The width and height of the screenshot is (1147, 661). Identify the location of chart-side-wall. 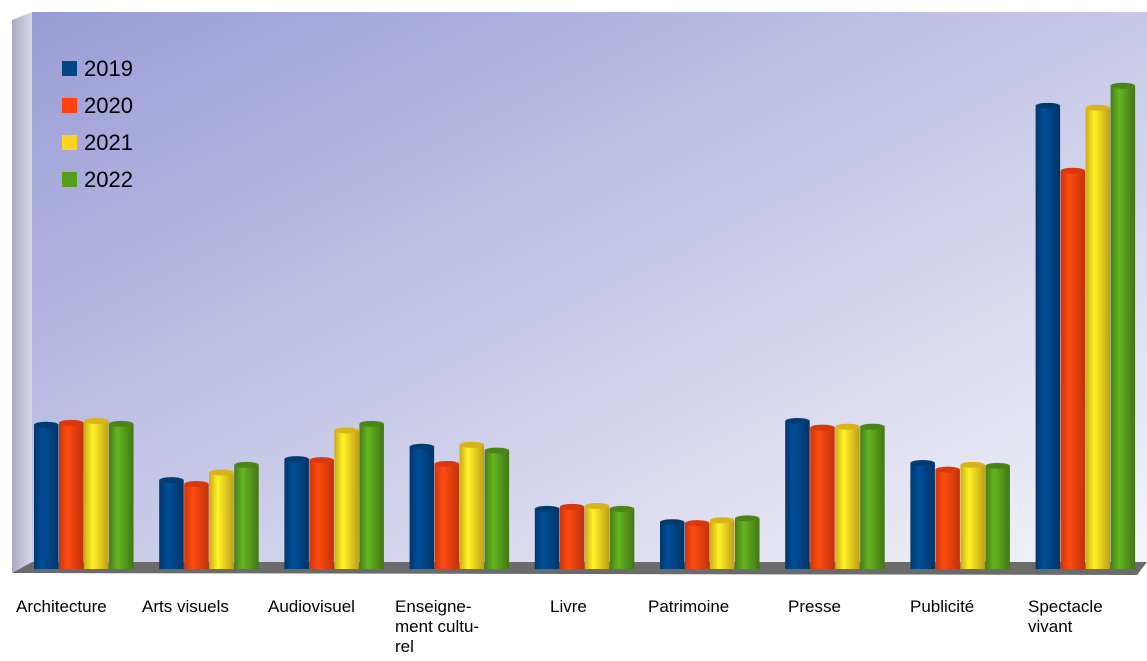
(22, 292).